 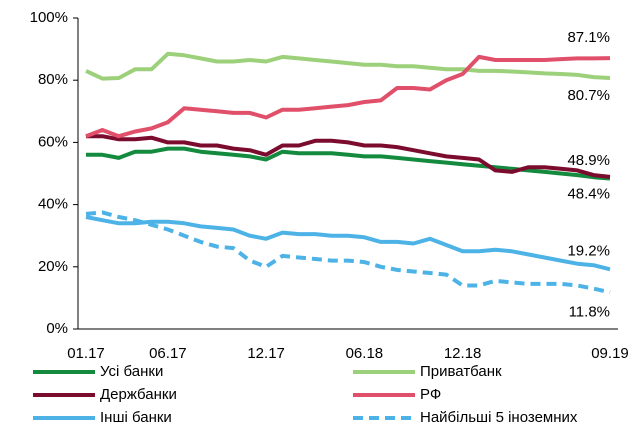 What do you see at coordinates (588, 37) in the screenshot?
I see `value-label: 87.1%` at bounding box center [588, 37].